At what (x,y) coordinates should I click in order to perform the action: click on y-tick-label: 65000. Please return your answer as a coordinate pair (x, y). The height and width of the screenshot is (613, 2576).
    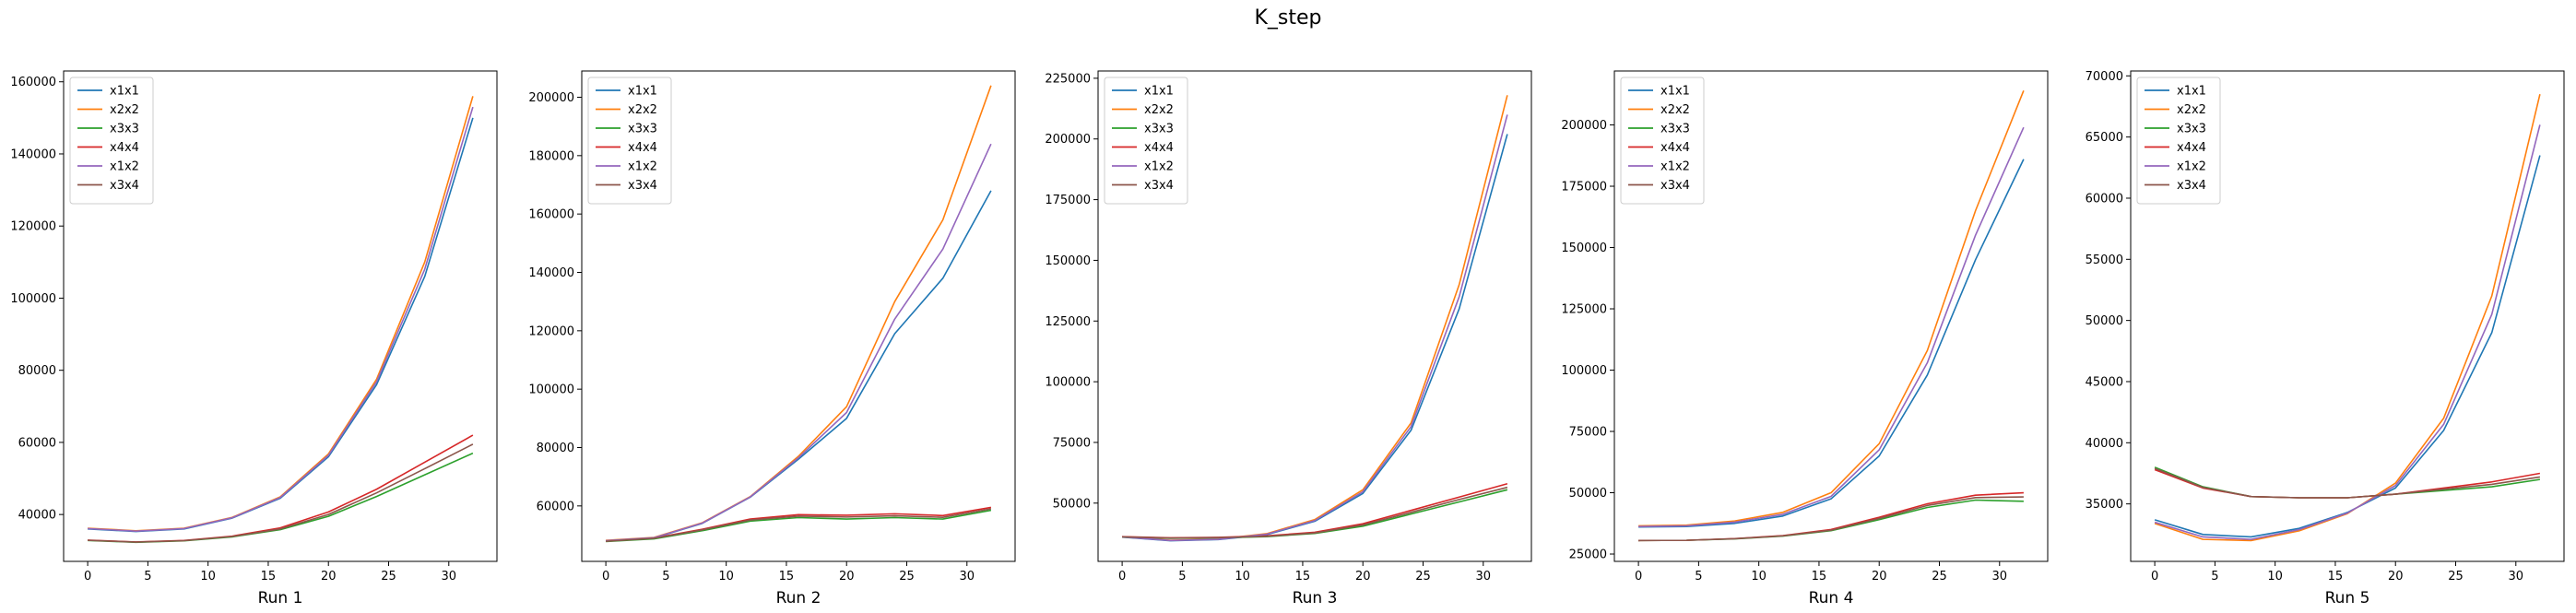
    Looking at the image, I should click on (2104, 138).